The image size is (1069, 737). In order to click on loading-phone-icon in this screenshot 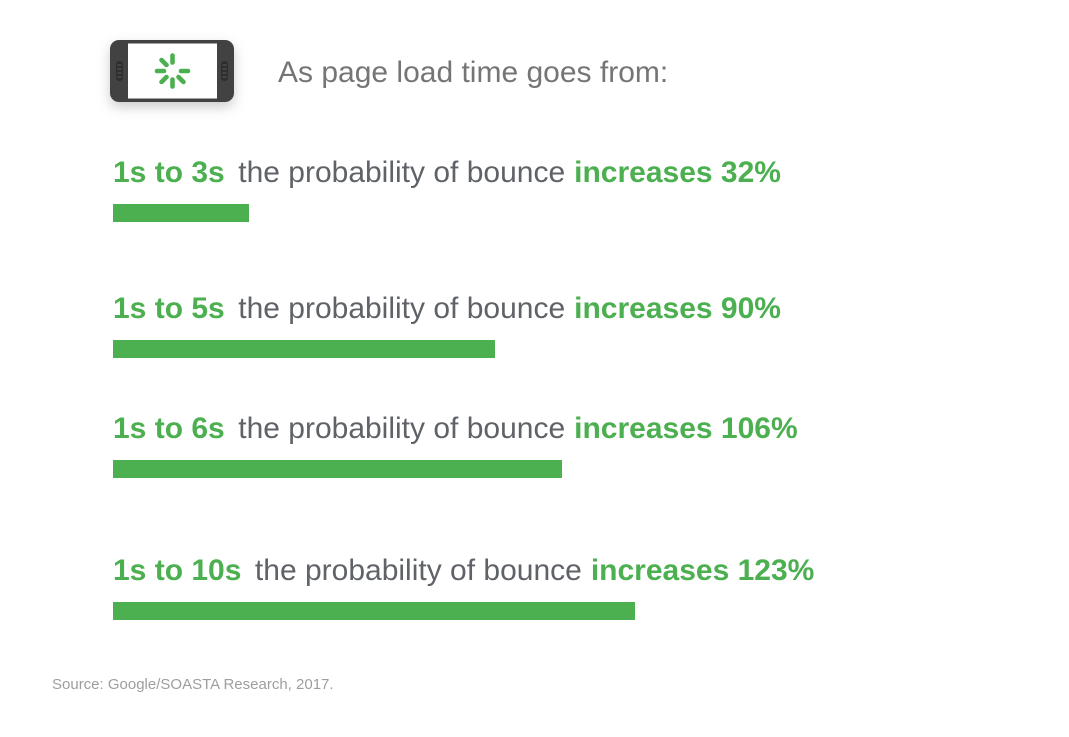, I will do `click(172, 73)`.